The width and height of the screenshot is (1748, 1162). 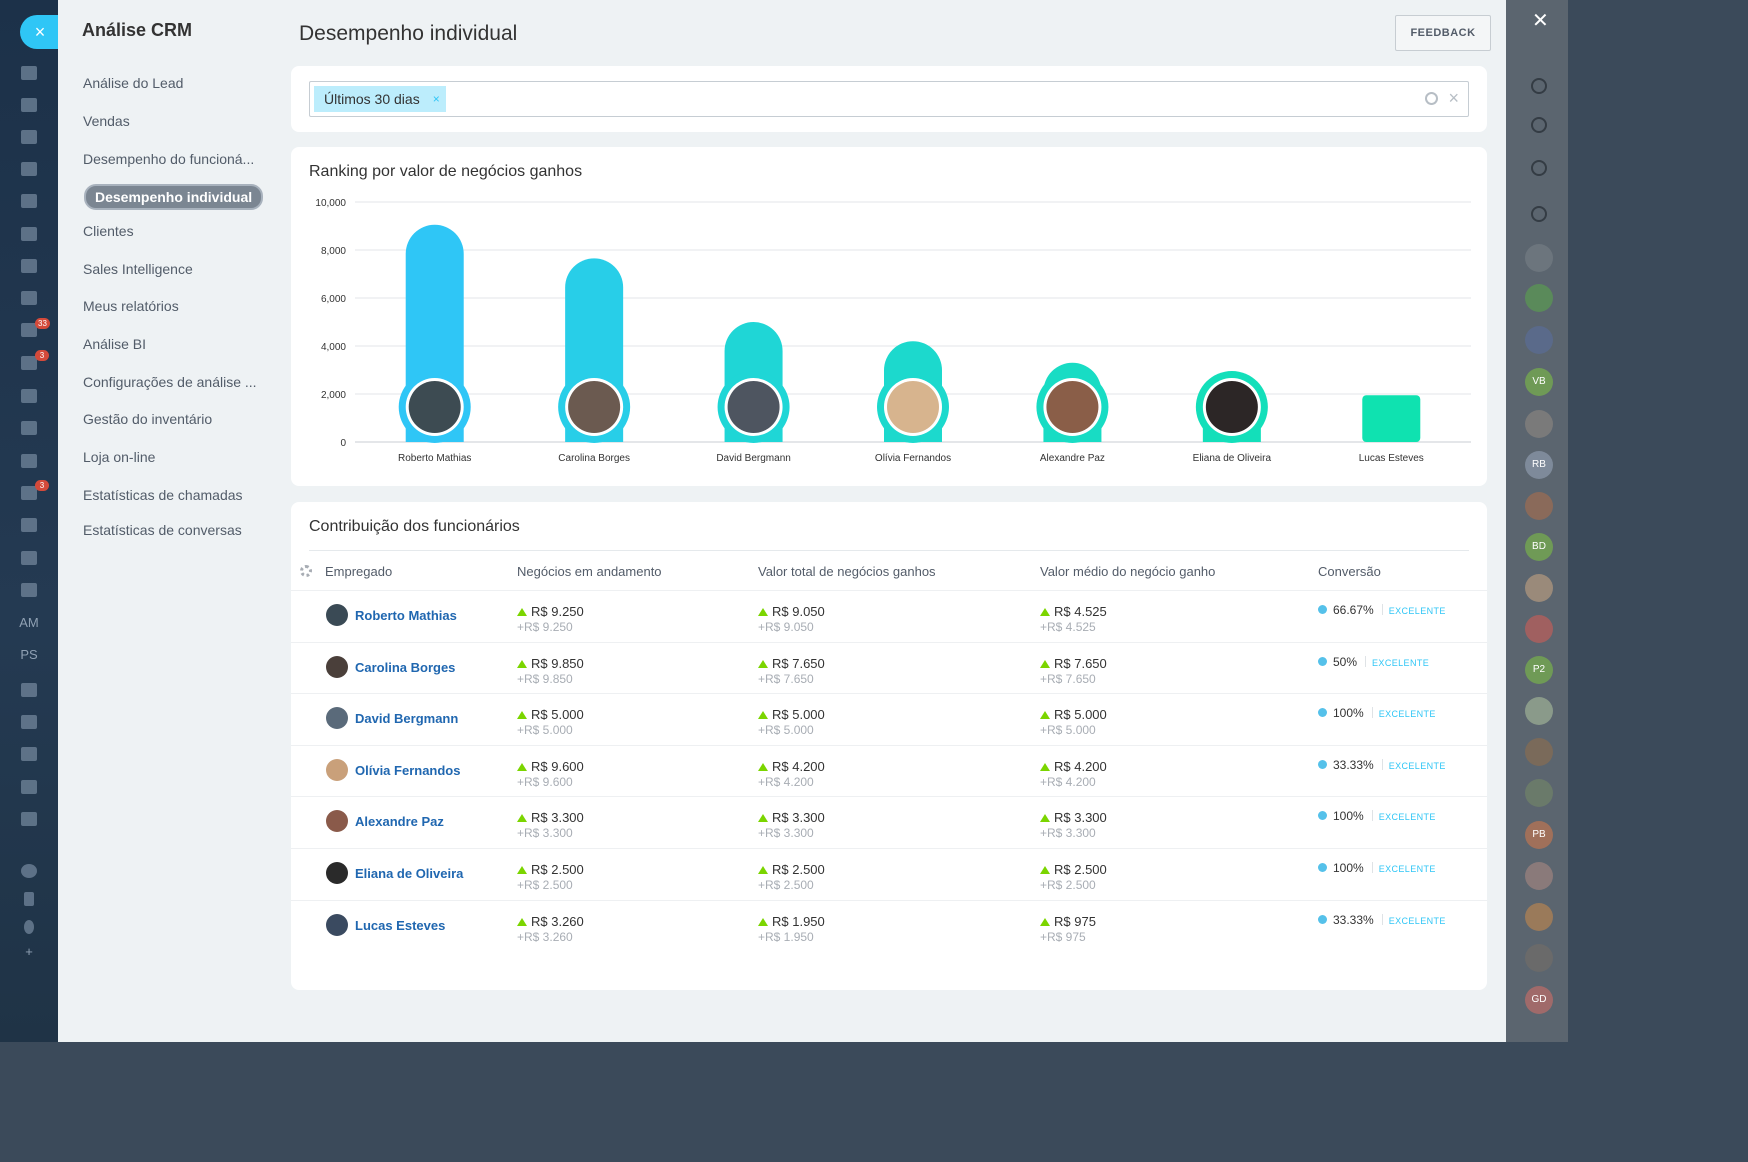 What do you see at coordinates (29, 927) in the screenshot?
I see `settings-icon` at bounding box center [29, 927].